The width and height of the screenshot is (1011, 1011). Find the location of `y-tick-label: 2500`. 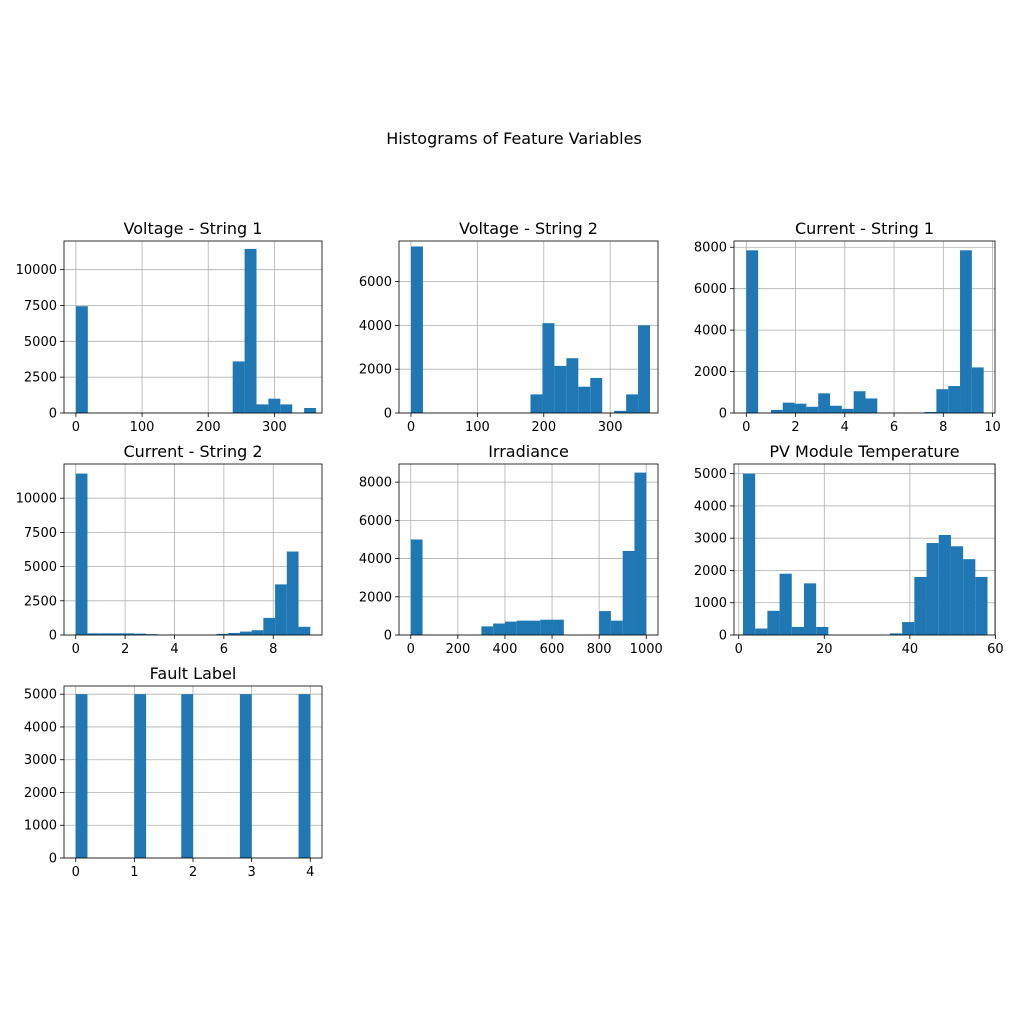

y-tick-label: 2500 is located at coordinates (40, 601).